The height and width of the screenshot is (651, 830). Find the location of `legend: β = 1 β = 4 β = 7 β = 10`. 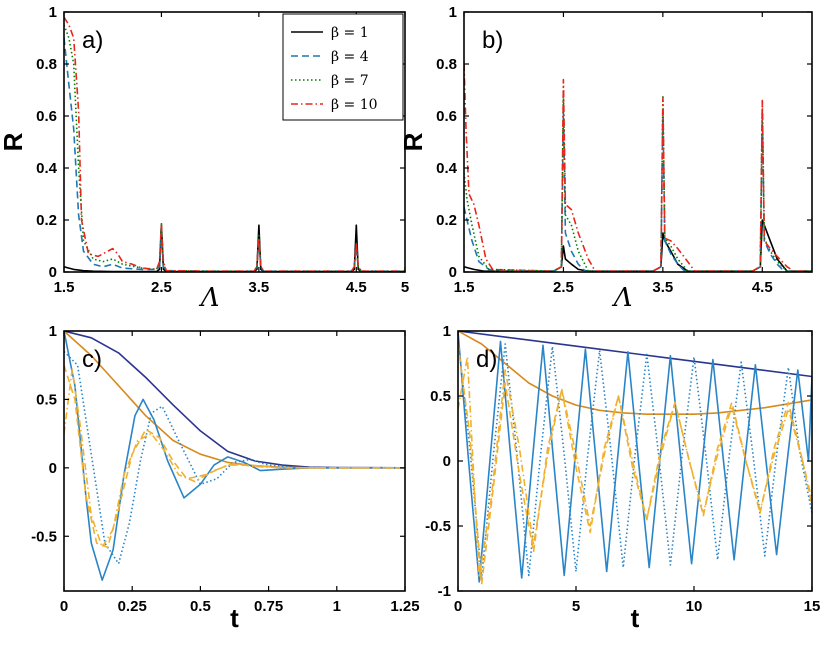

legend: β = 1 β = 4 β = 7 β = 10 is located at coordinates (343, 67).